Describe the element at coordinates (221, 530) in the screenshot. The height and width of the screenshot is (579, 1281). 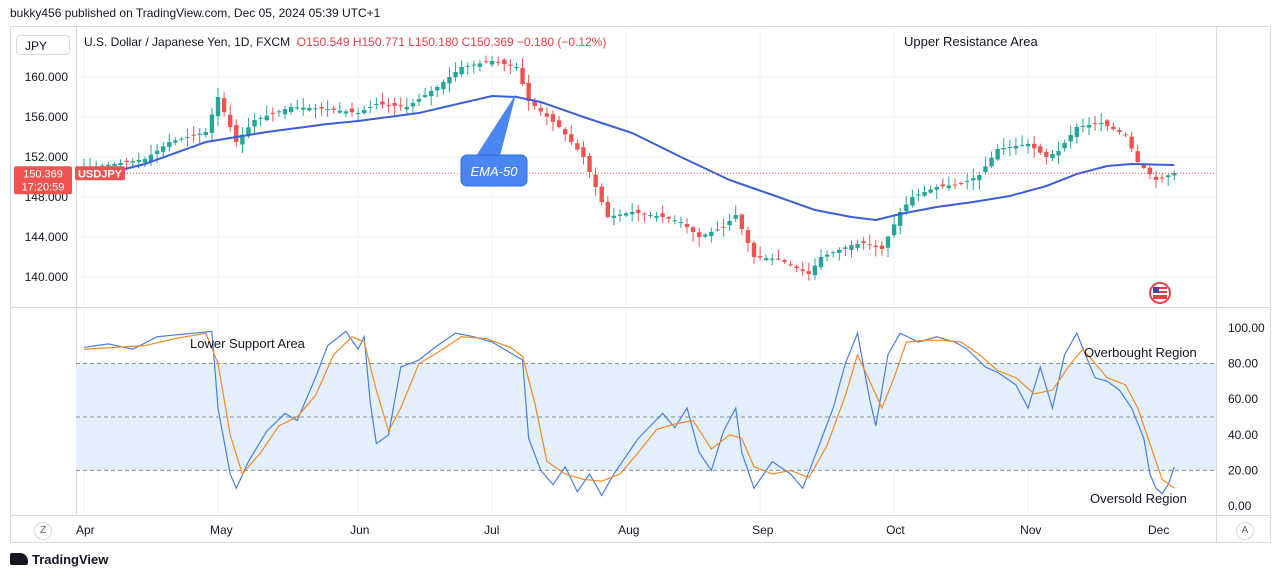
I see `time-tick-label: May` at that location.